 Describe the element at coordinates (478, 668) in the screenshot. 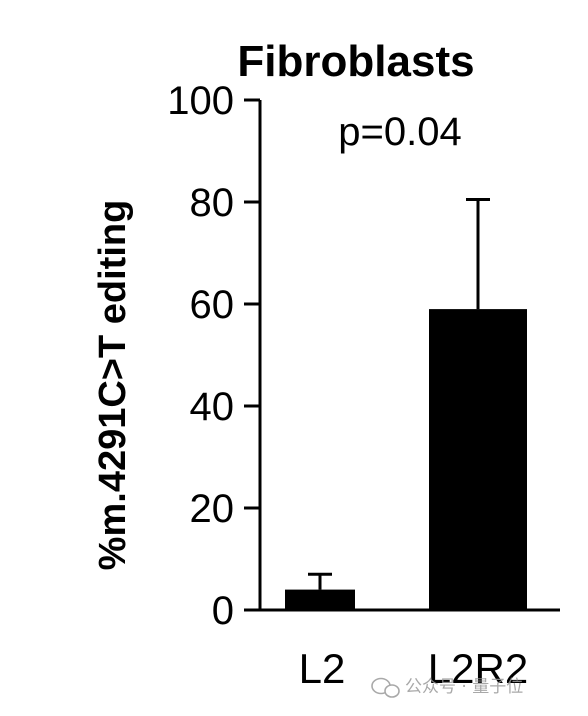

I see `x-category-label: L2R2` at that location.